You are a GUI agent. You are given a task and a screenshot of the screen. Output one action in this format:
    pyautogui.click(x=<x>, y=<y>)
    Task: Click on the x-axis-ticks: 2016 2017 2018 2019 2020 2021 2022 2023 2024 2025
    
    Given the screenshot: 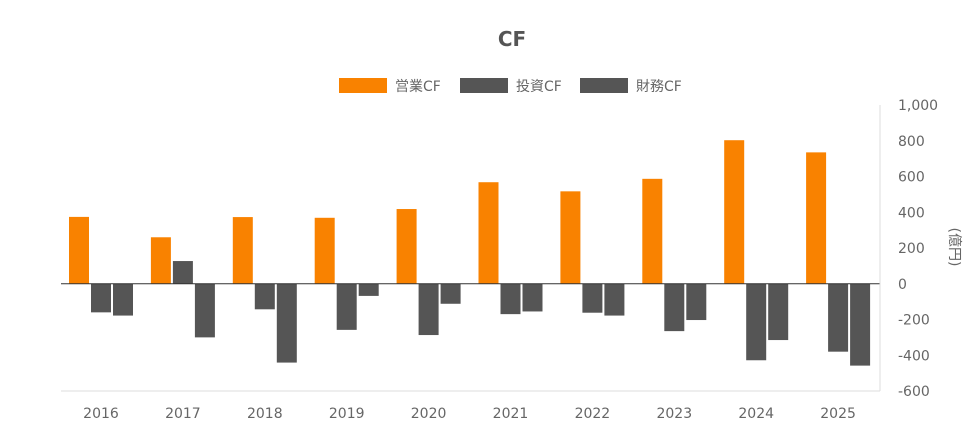 What is the action you would take?
    pyautogui.click(x=469, y=414)
    